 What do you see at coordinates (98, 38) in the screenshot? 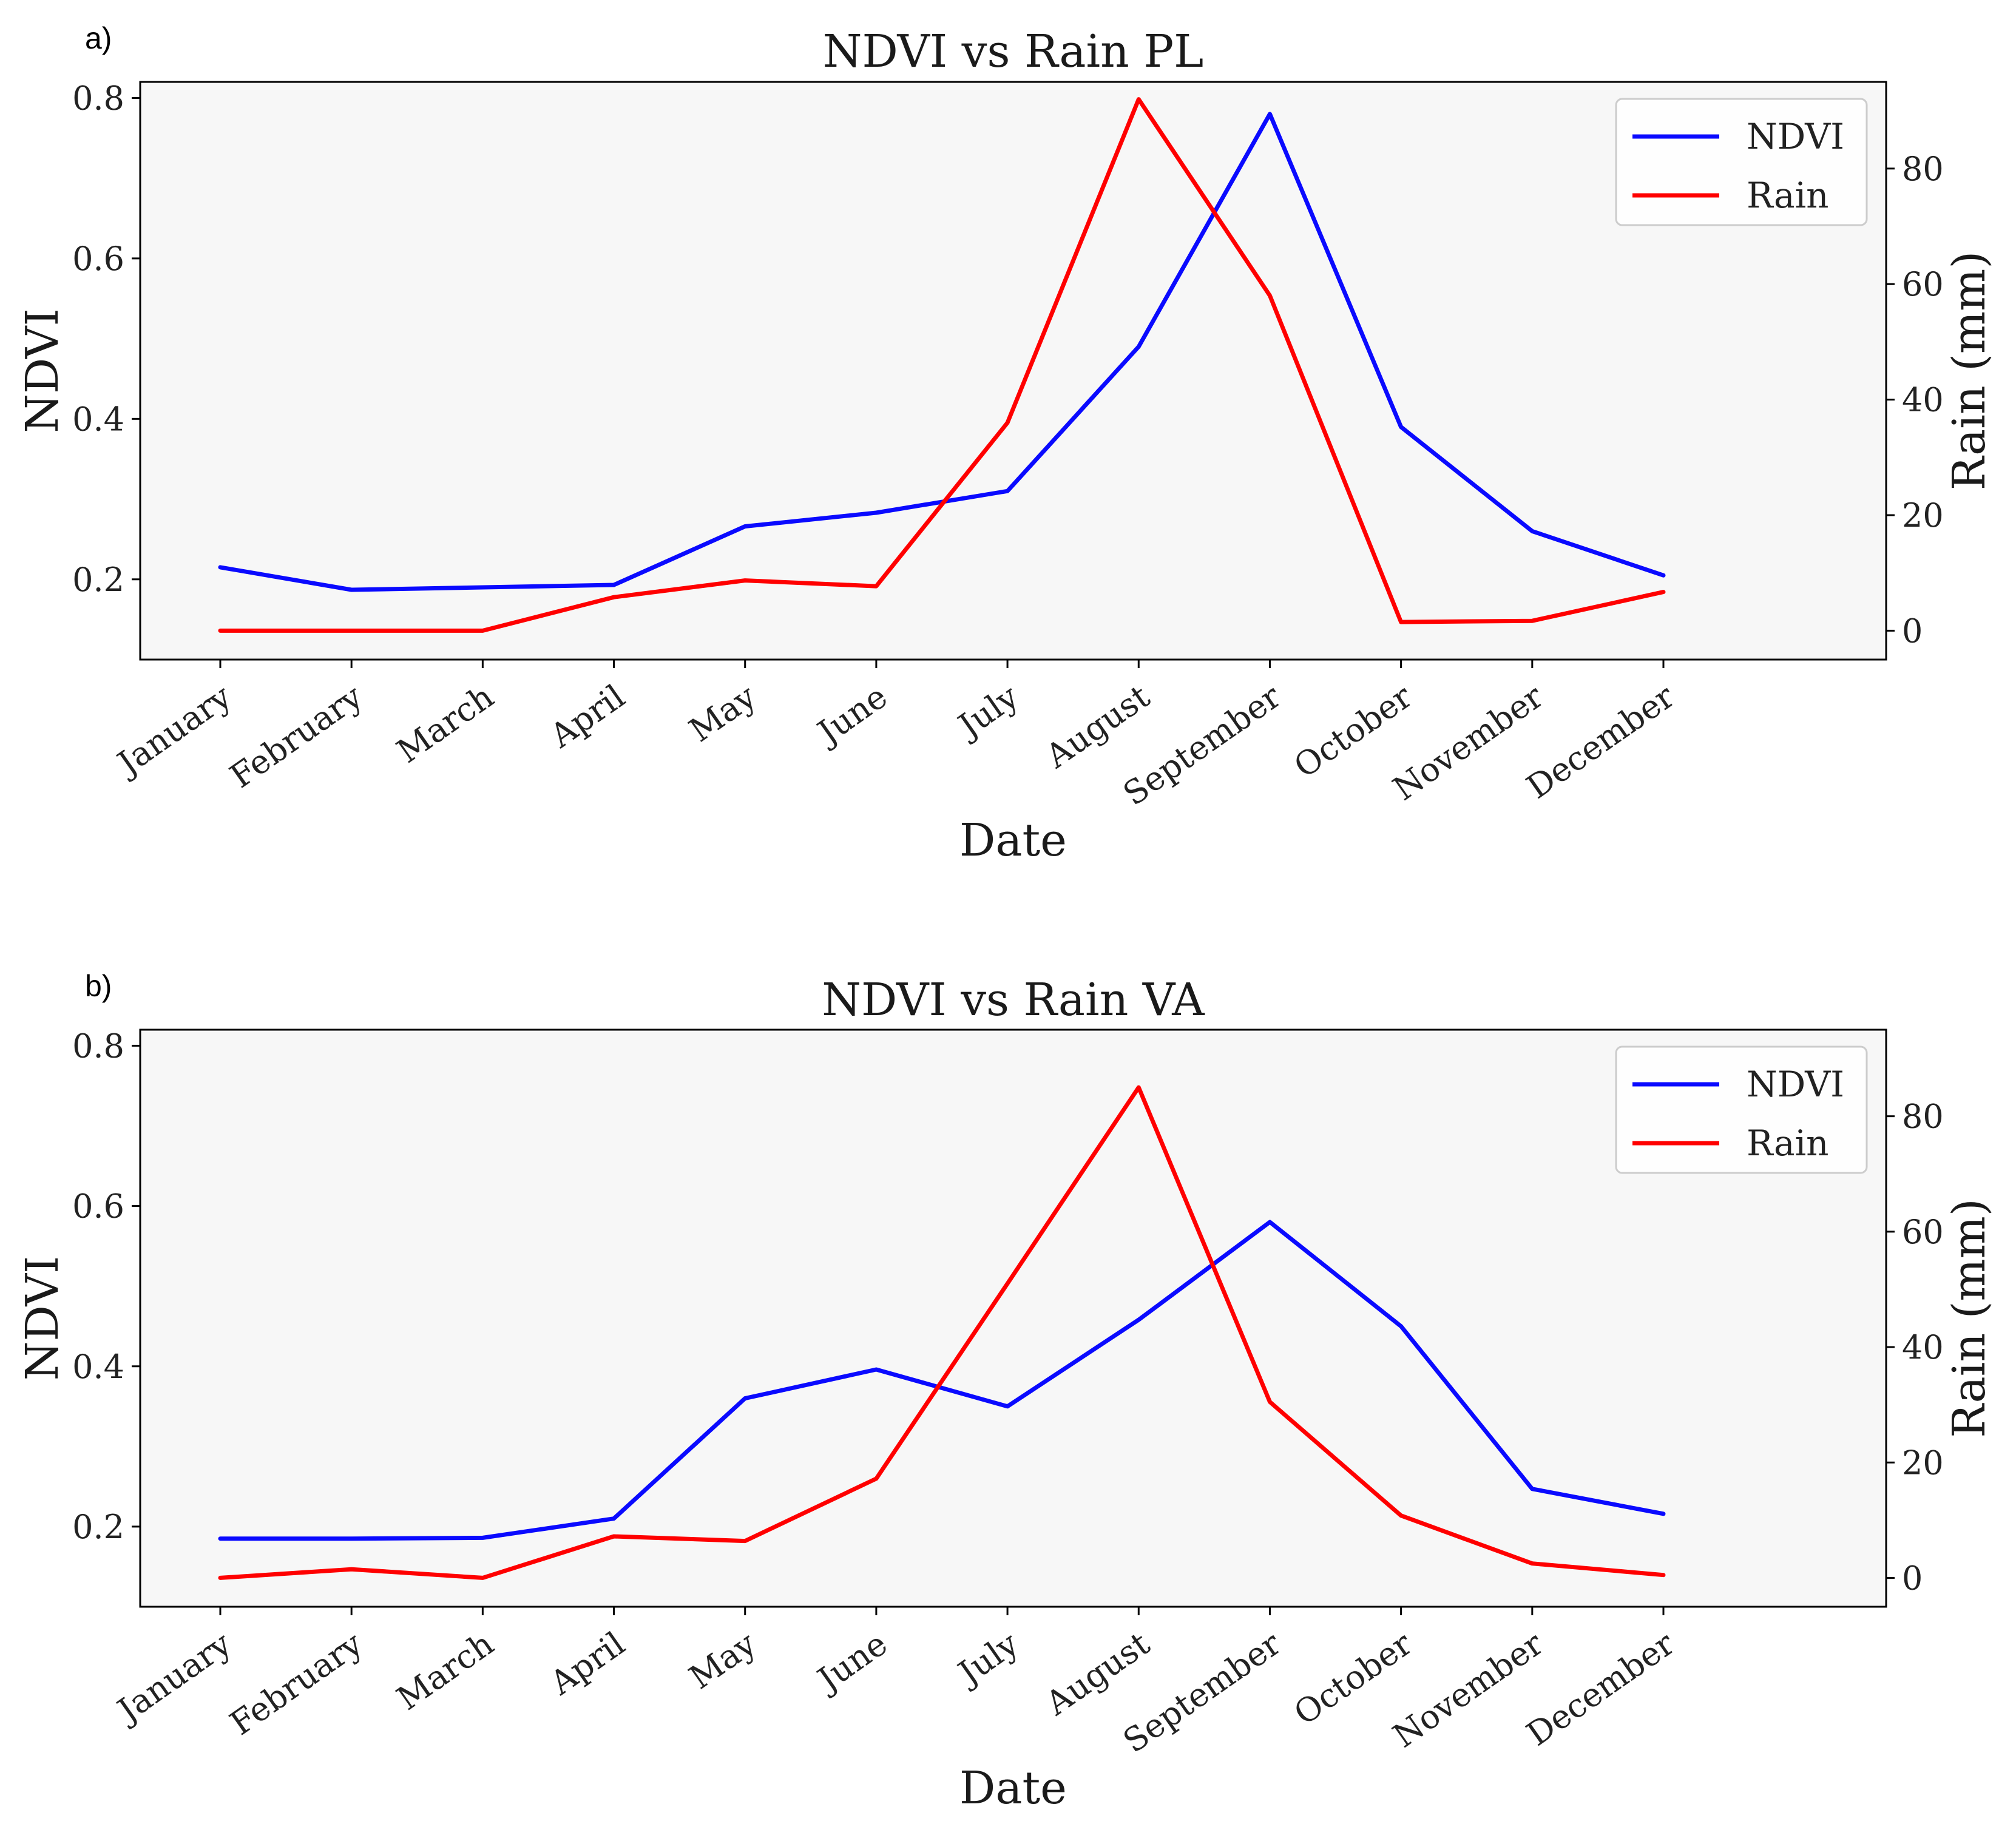
I see `panel-label: a)` at bounding box center [98, 38].